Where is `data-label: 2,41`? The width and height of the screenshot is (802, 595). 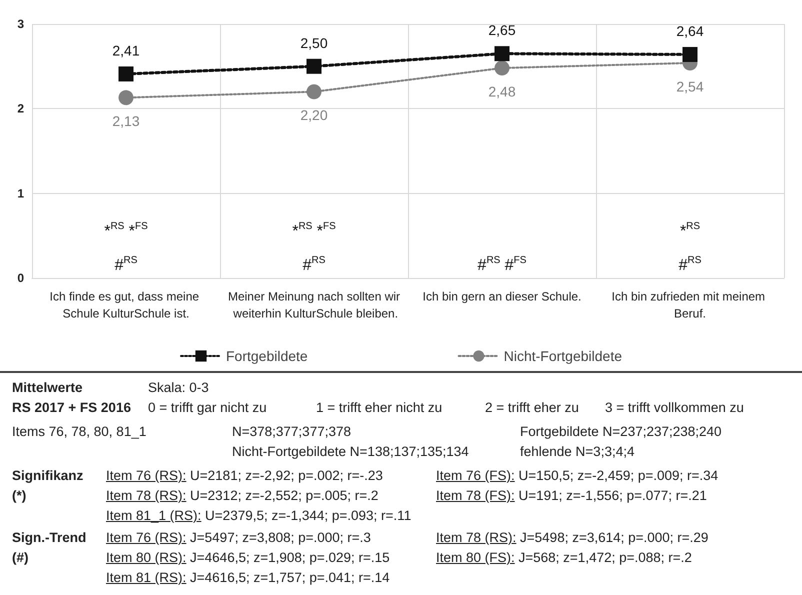 data-label: 2,41 is located at coordinates (126, 50).